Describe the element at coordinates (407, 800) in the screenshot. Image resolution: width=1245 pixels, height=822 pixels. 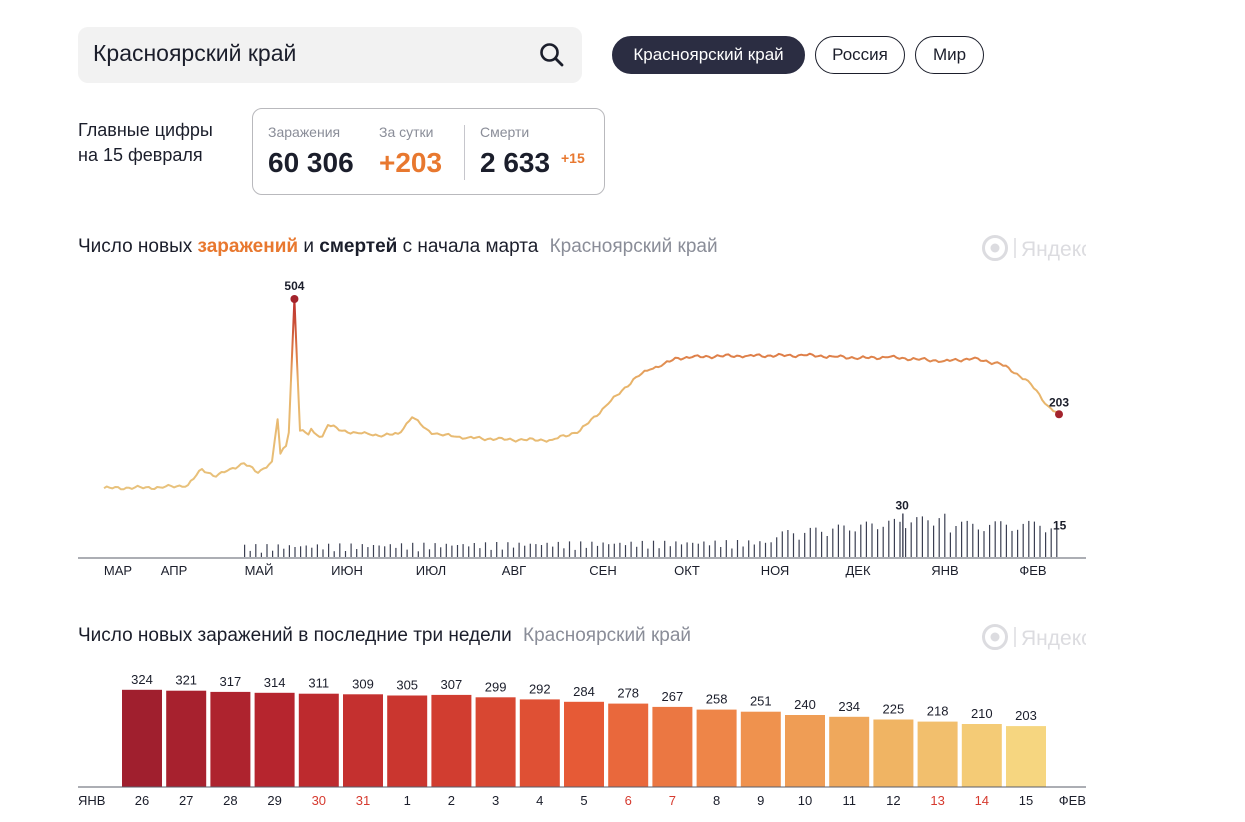
I see `bar-category-label: 1` at that location.